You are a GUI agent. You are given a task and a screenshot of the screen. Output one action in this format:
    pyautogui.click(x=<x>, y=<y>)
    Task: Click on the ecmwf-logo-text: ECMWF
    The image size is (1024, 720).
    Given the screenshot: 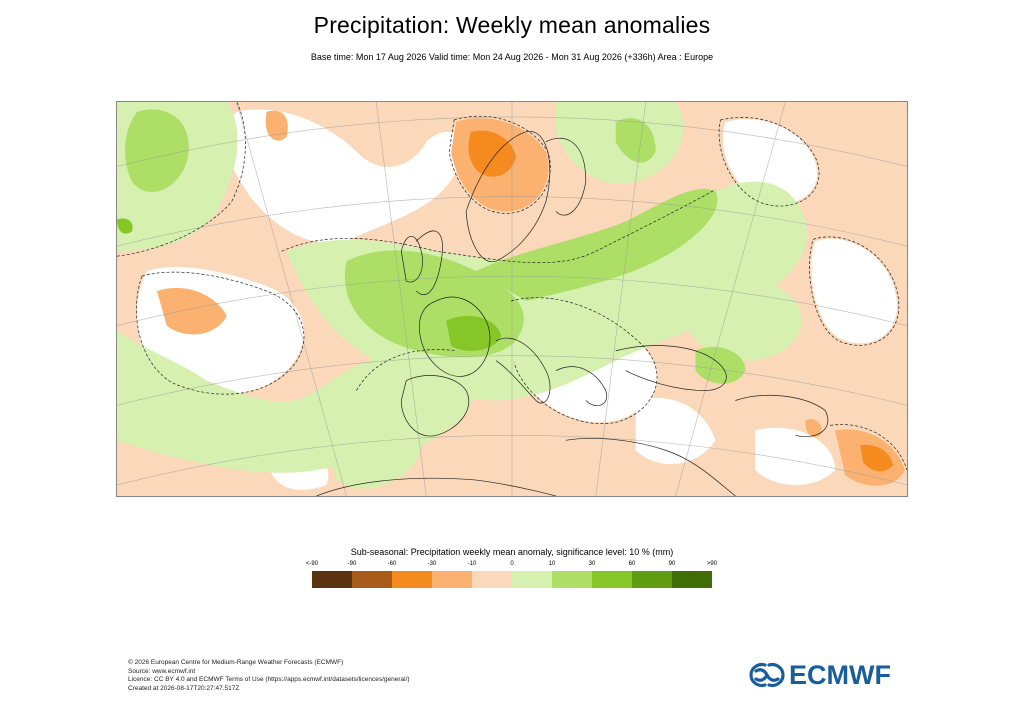 What is the action you would take?
    pyautogui.click(x=840, y=674)
    